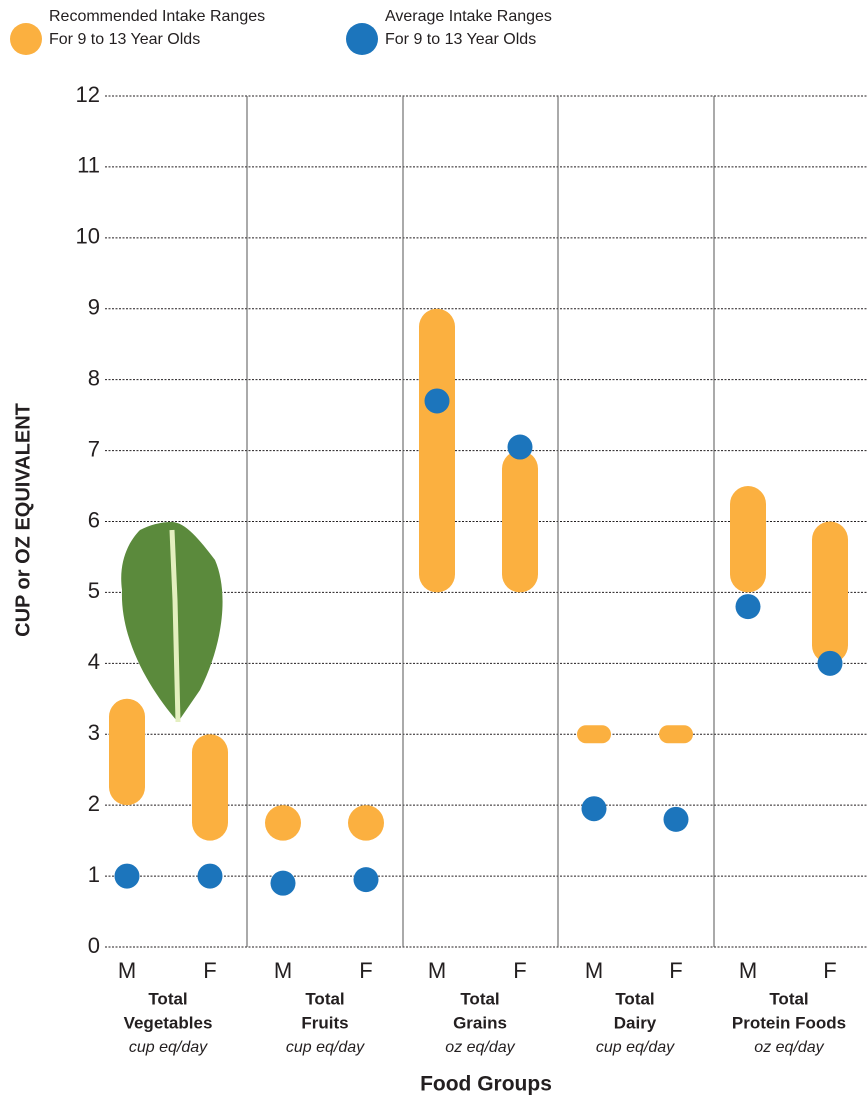 The height and width of the screenshot is (1104, 868). What do you see at coordinates (168, 1022) in the screenshot?
I see `group-label: Vegetables` at bounding box center [168, 1022].